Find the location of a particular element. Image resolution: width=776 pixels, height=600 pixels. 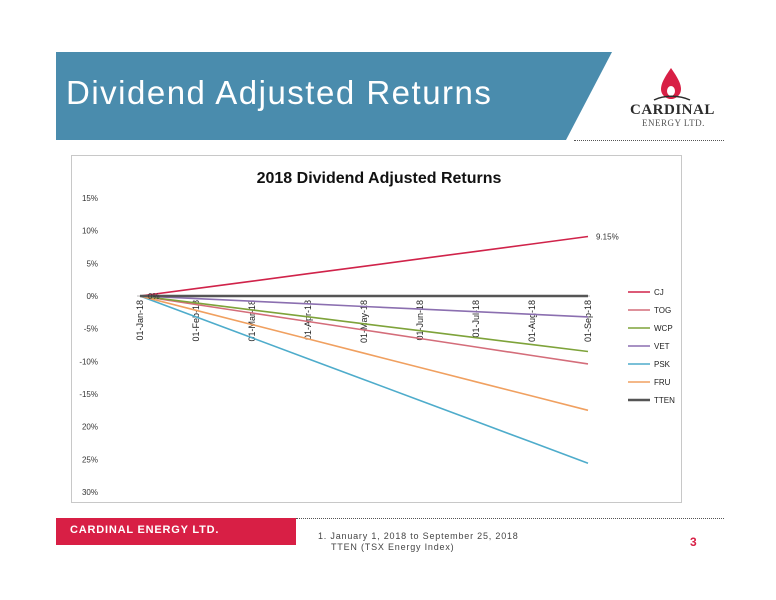

x-tick-label: 01-May-18 is located at coordinates (364, 321).